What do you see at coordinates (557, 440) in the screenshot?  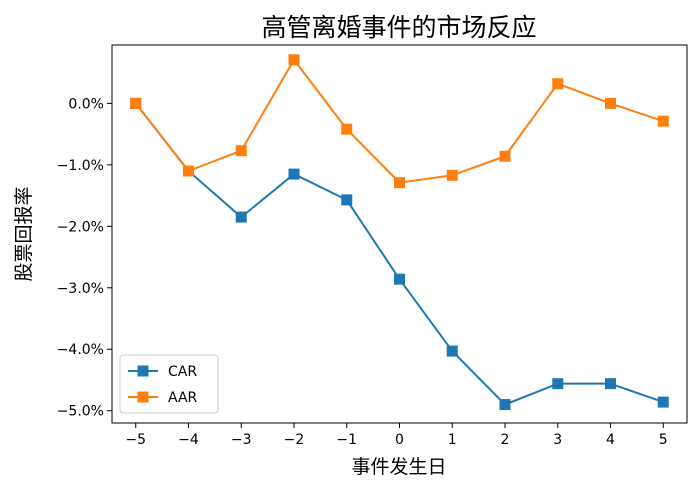 I see `x-tick-label: 3` at bounding box center [557, 440].